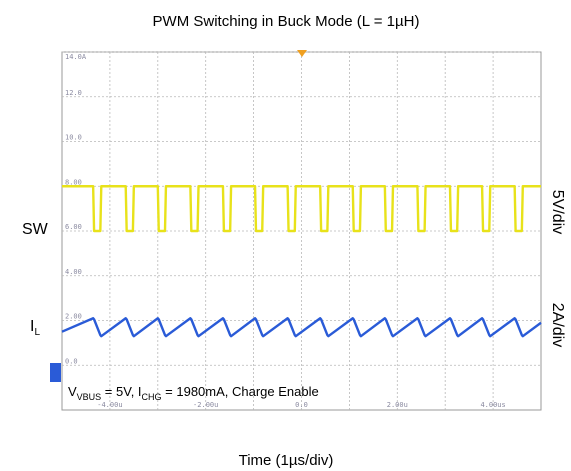 The height and width of the screenshot is (471, 571). Describe the element at coordinates (152, 397) in the screenshot. I see `annotation-sub: CHG` at that location.